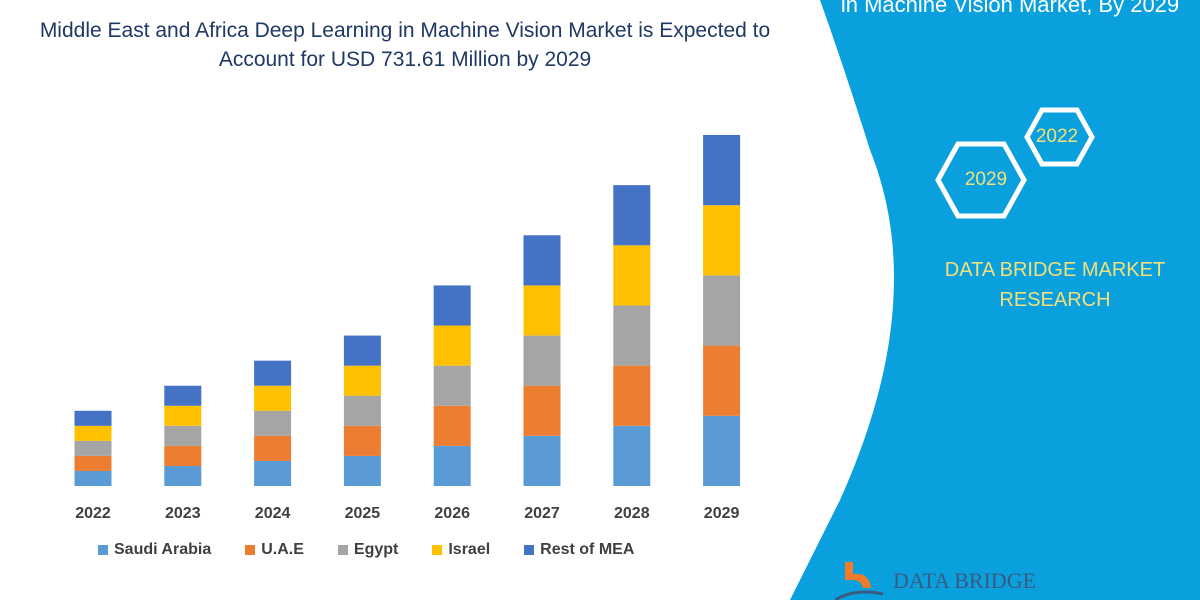  I want to click on bar-segment-2028-israel, so click(632, 275).